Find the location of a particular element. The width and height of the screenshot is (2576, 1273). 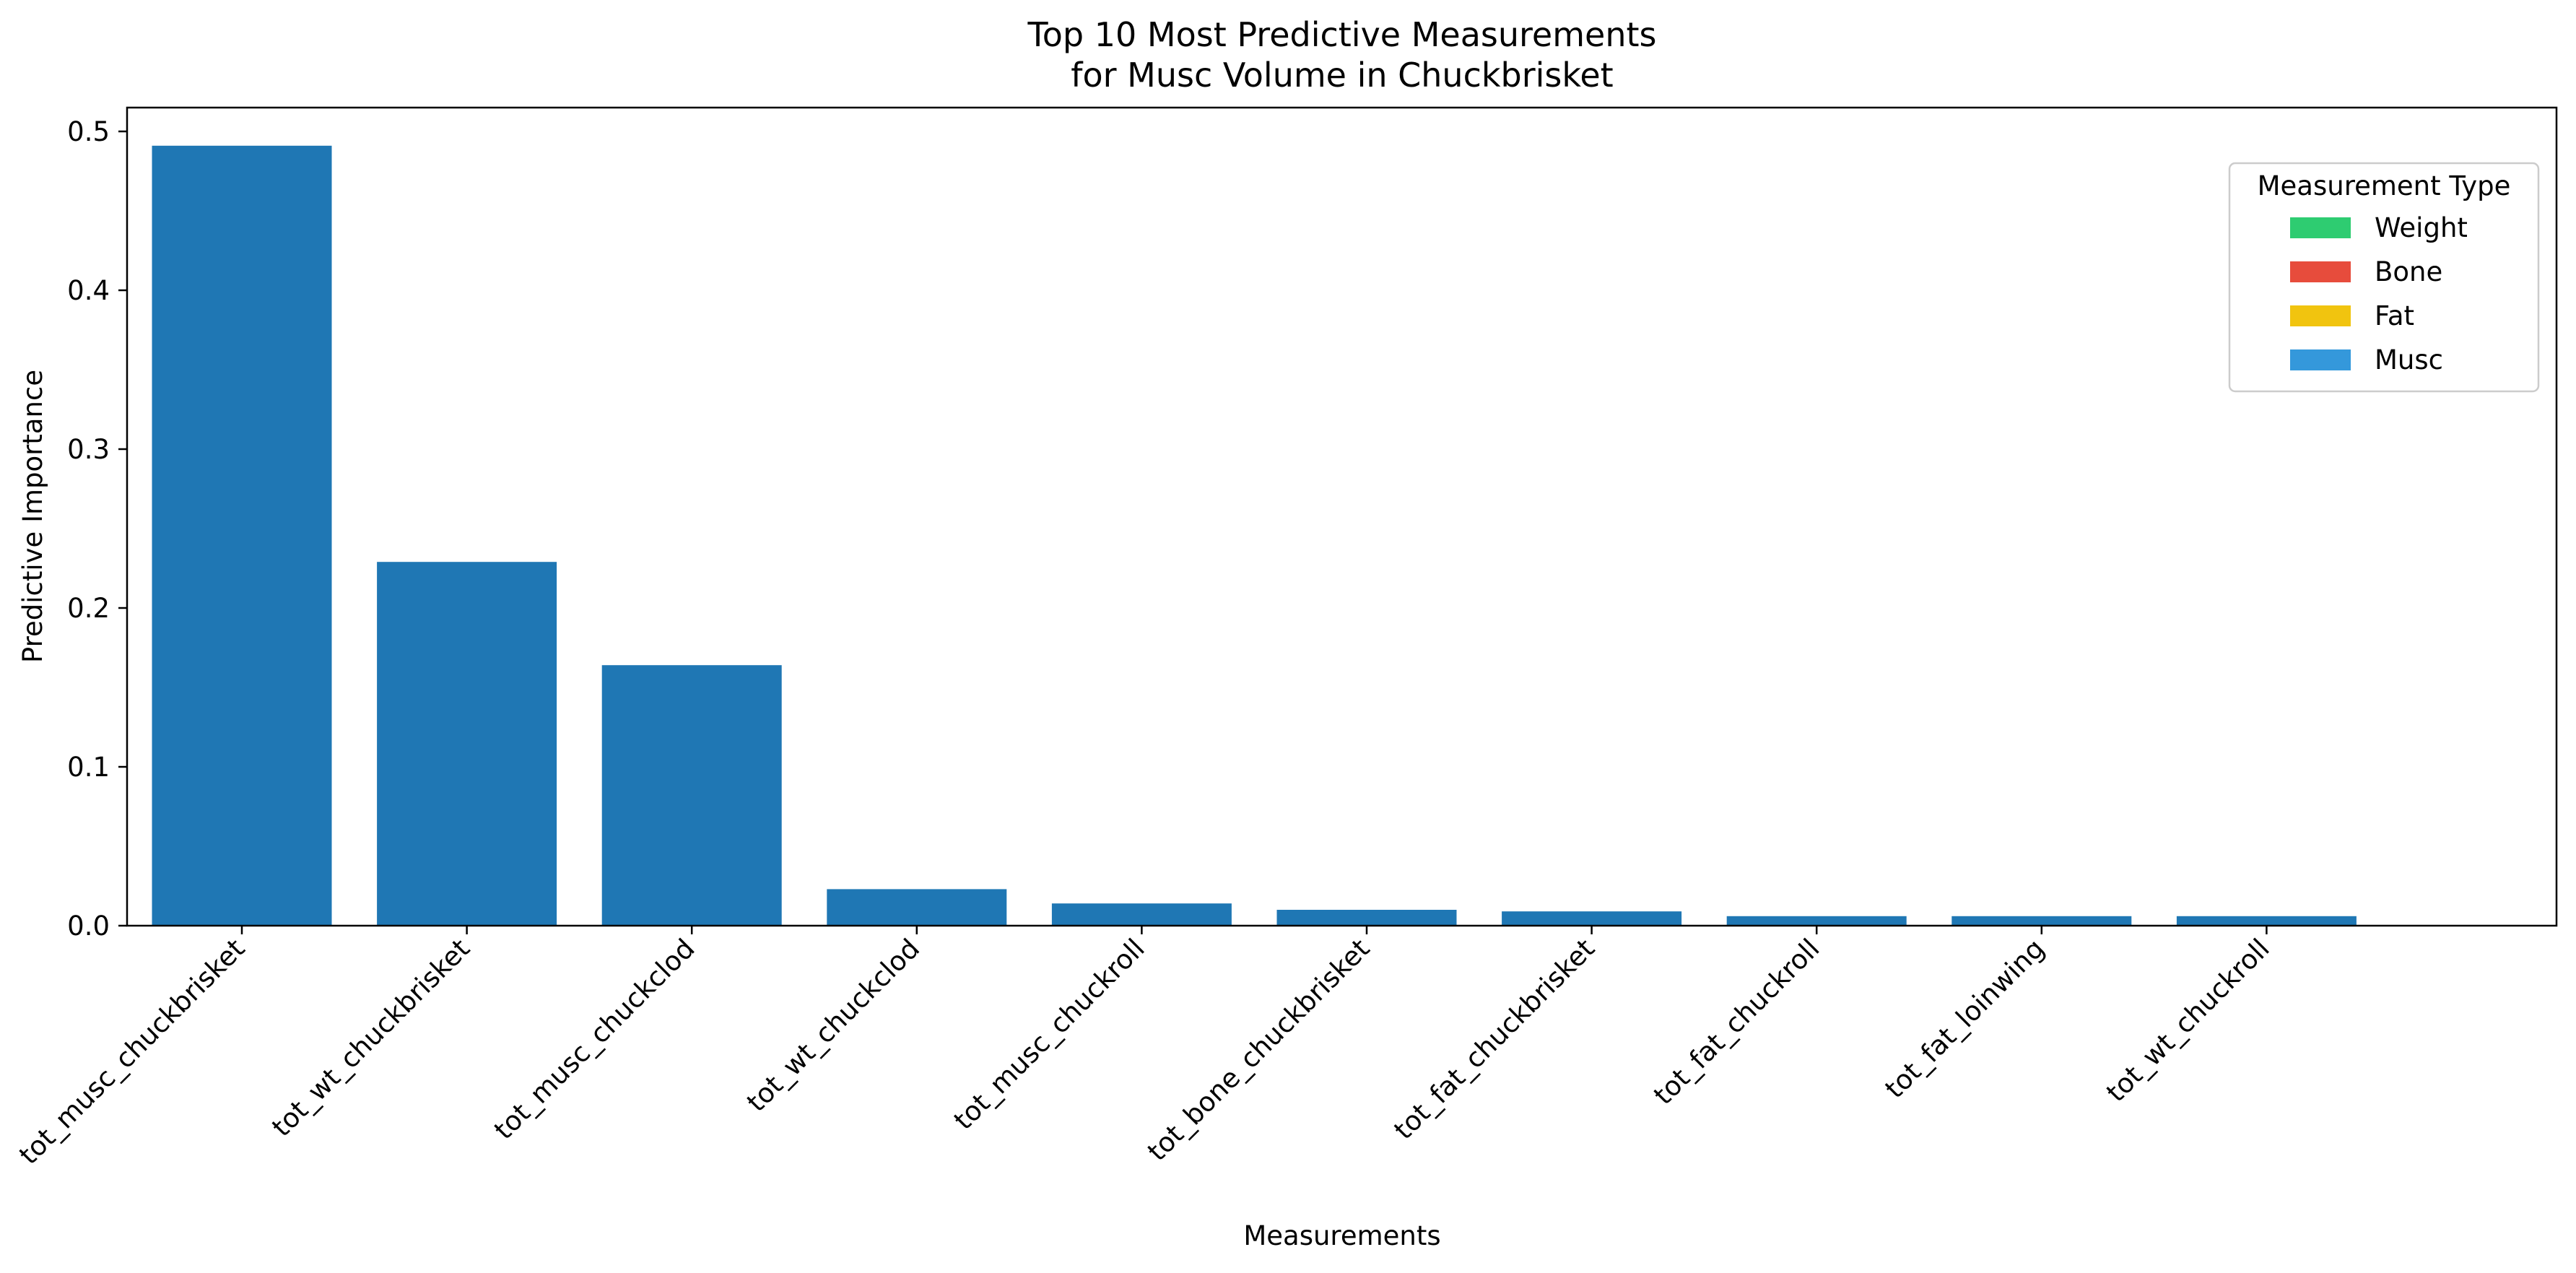

y-axis-label: Predictive Importance is located at coordinates (32, 516).